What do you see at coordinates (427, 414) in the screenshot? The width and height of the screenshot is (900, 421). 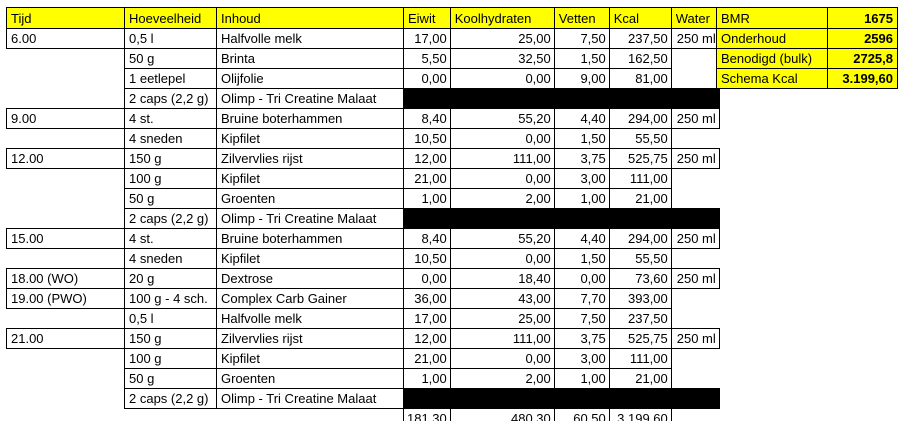 I see `total-eiwit: 181,30` at bounding box center [427, 414].